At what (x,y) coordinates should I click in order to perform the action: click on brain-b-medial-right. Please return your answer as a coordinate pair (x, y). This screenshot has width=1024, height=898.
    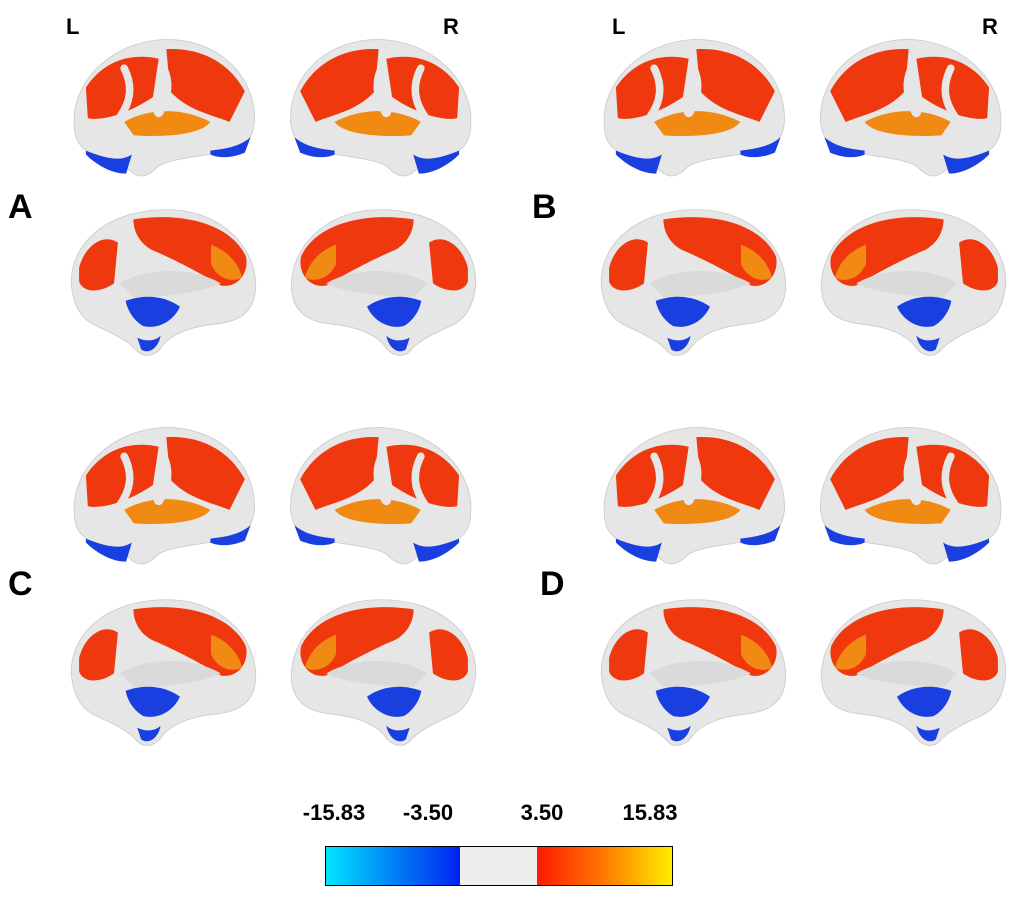
    Looking at the image, I should click on (913, 282).